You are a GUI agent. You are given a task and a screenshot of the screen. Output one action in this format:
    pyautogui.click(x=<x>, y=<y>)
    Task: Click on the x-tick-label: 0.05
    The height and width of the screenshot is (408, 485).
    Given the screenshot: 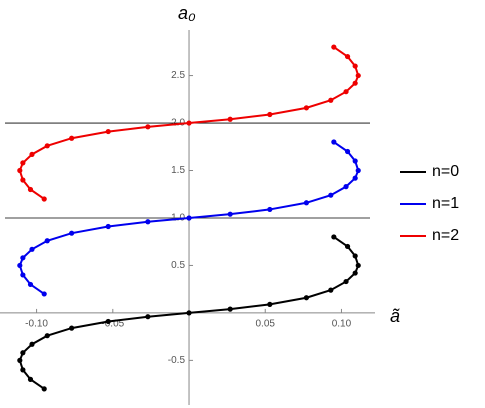 What is the action you would take?
    pyautogui.click(x=266, y=324)
    